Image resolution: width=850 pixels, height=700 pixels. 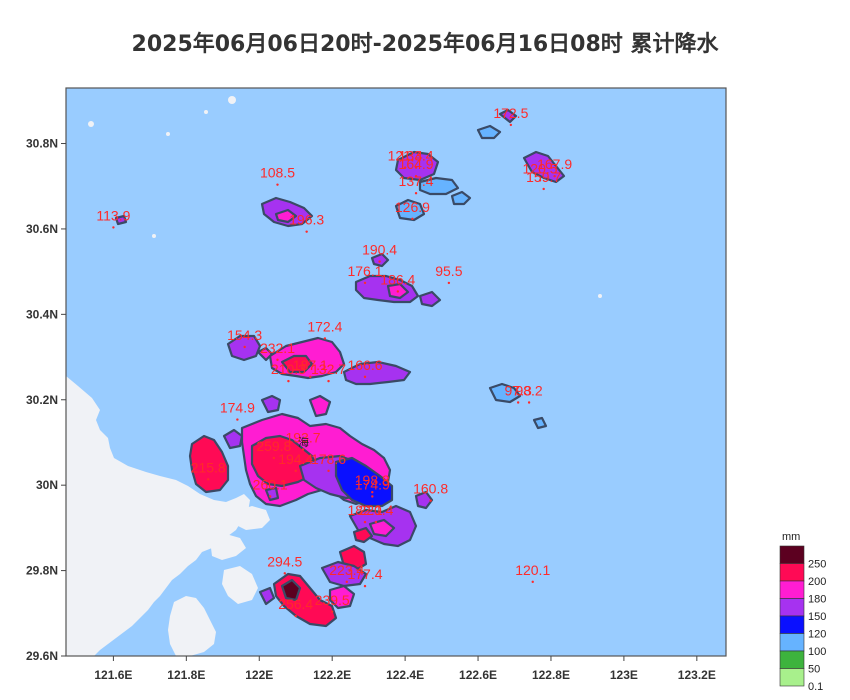 I want to click on island-cluster-210-core, so click(x=297, y=364).